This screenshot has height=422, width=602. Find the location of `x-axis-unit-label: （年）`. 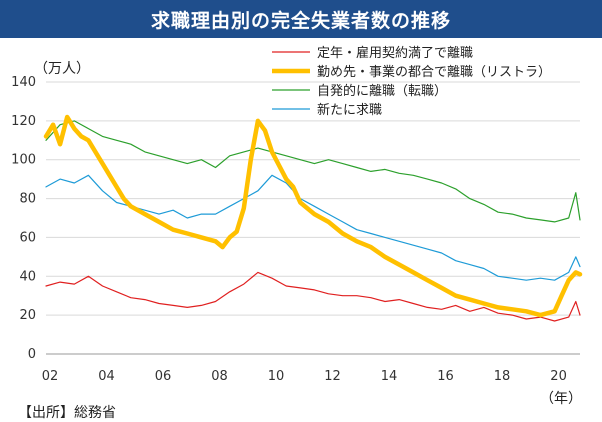

x-axis-unit-label: （年） is located at coordinates (561, 399).